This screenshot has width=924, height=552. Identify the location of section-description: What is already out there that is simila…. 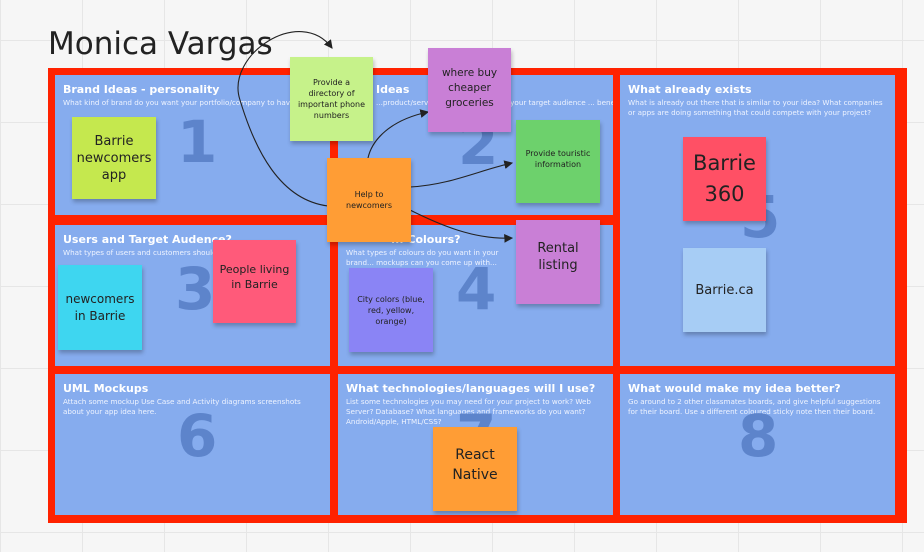
(755, 107).